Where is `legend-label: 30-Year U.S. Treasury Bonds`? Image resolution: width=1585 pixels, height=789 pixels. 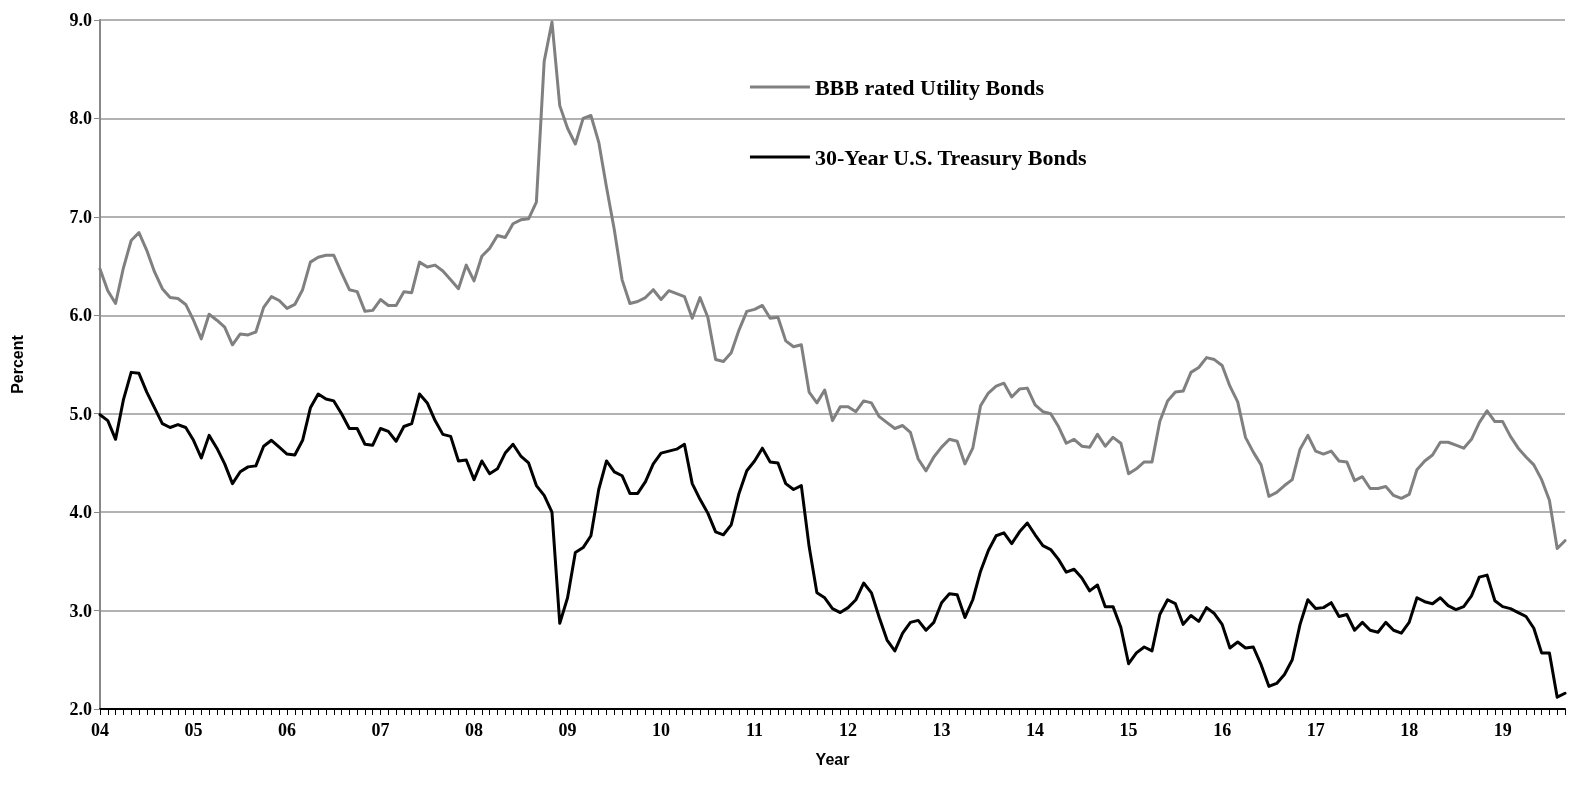
legend-label: 30-Year U.S. Treasury Bonds is located at coordinates (950, 157).